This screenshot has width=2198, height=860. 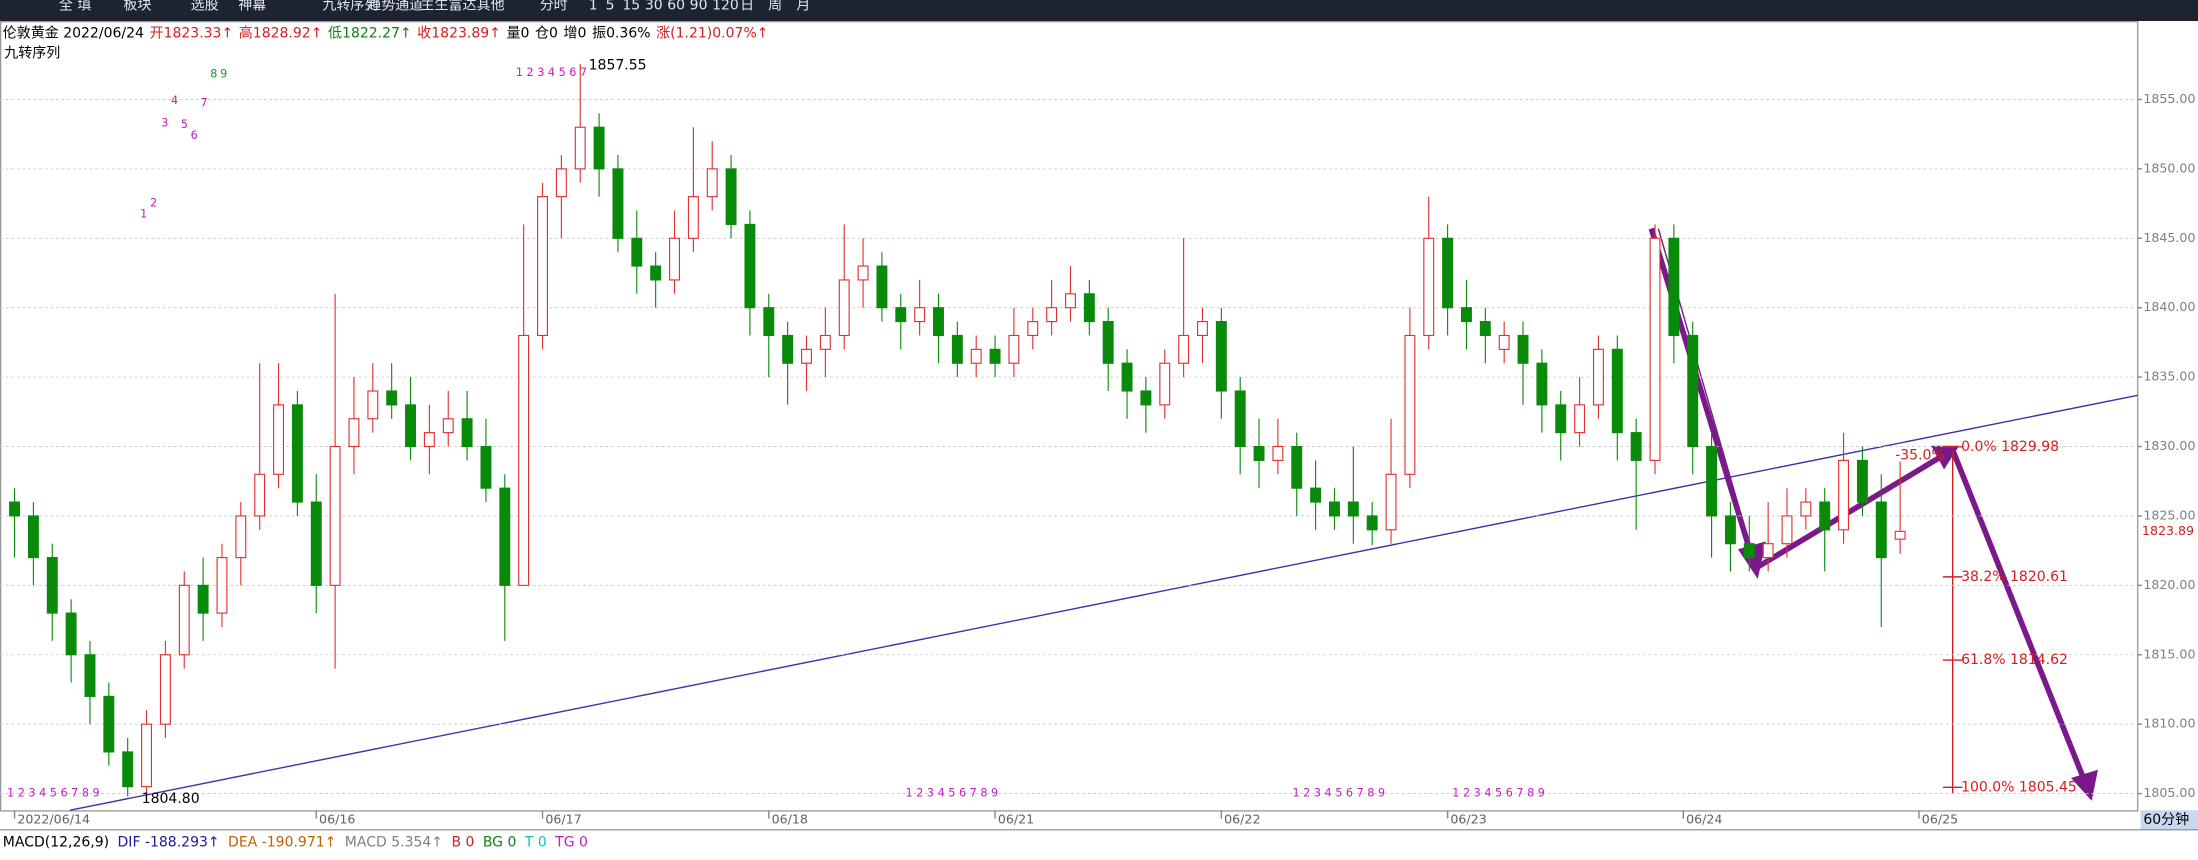 I want to click on toolbar-item: 120, so click(x=725, y=7).